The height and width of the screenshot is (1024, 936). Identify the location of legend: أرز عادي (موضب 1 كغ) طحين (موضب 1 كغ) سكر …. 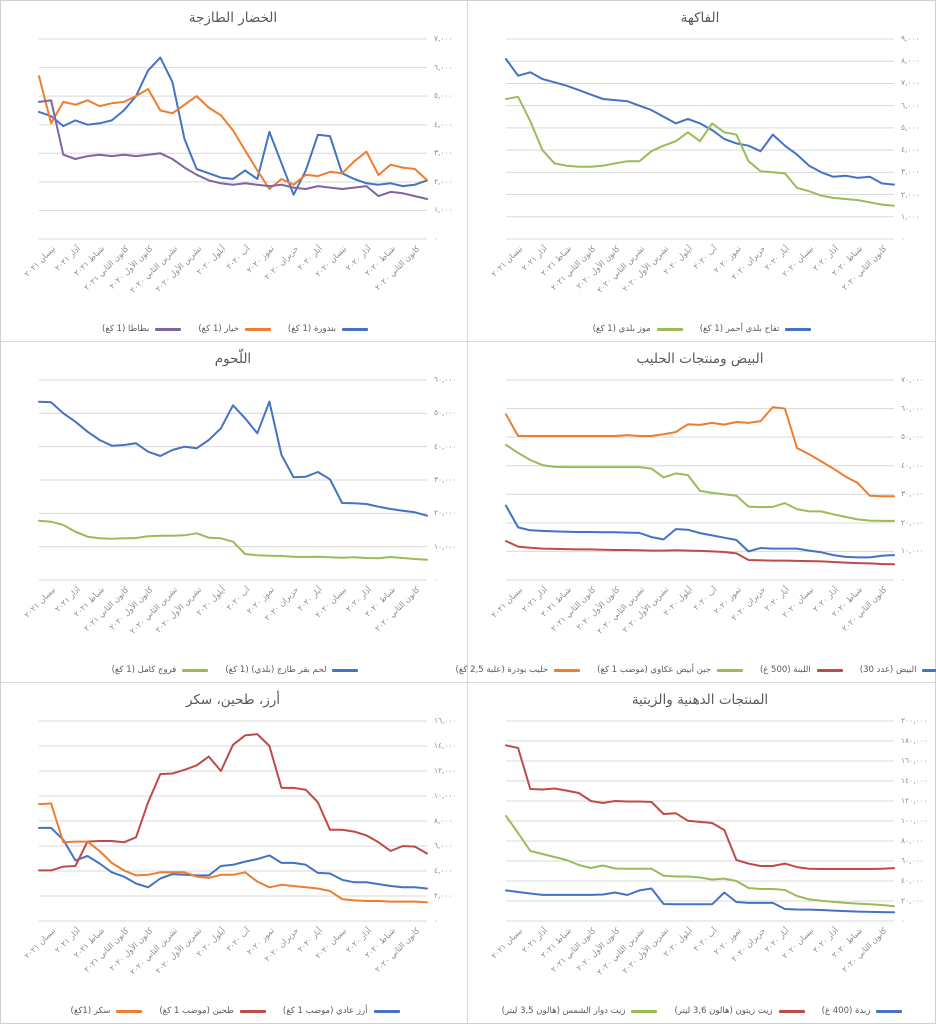
(235, 1011).